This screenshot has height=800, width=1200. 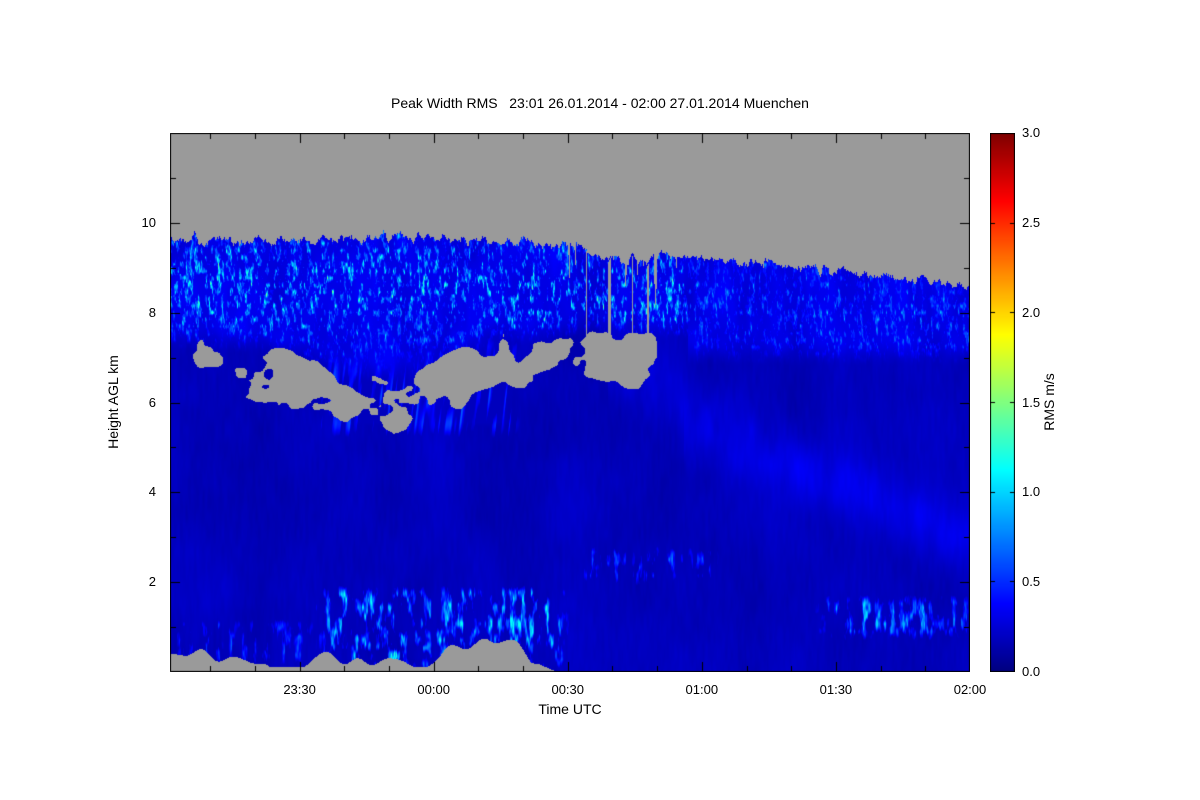 I want to click on colorbar-tick-label: 2.5, so click(x=1031, y=222).